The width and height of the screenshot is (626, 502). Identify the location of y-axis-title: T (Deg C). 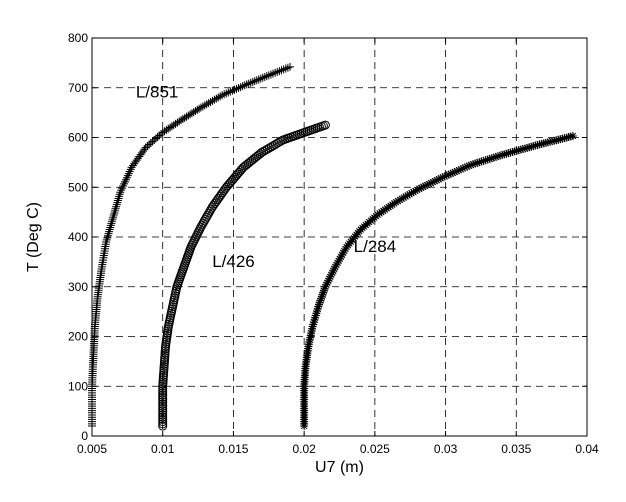
(33, 237).